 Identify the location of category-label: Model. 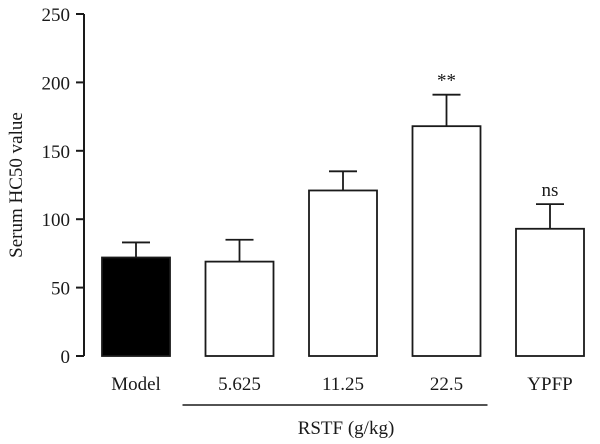
(136, 384).